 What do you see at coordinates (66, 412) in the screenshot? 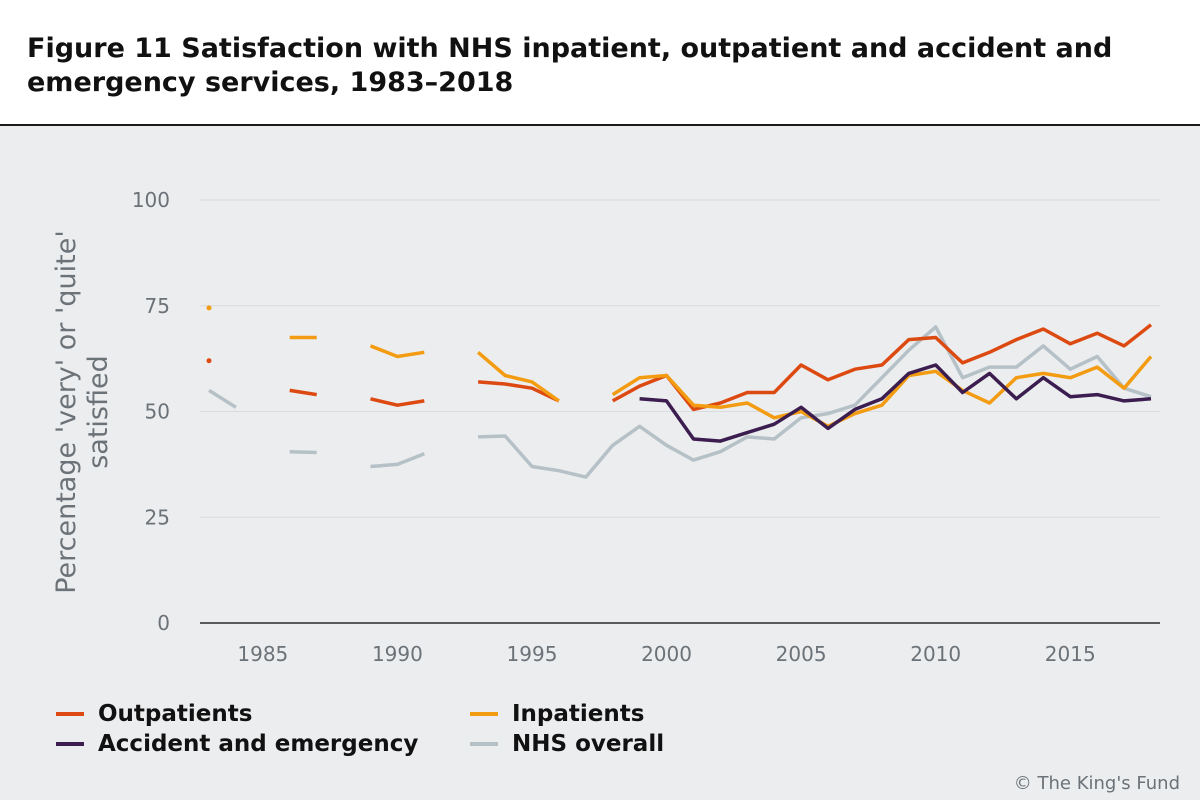
I see `y-axis-title-line-1: Percentage 'very' or 'quite'` at bounding box center [66, 412].